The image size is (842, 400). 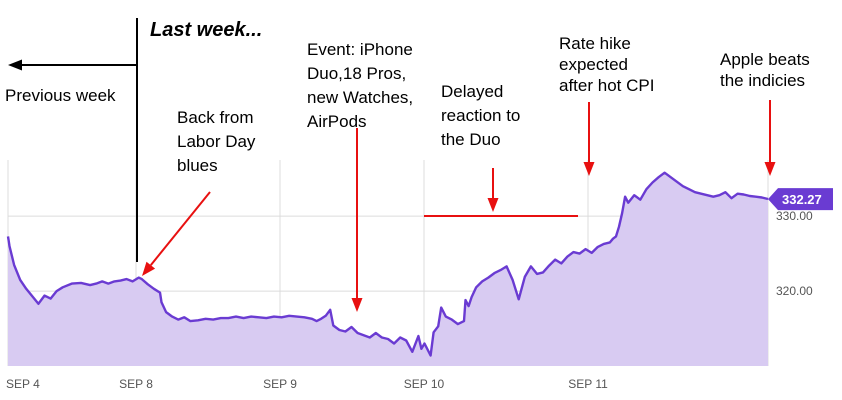 What do you see at coordinates (357, 305) in the screenshot?
I see `event-arrow-head` at bounding box center [357, 305].